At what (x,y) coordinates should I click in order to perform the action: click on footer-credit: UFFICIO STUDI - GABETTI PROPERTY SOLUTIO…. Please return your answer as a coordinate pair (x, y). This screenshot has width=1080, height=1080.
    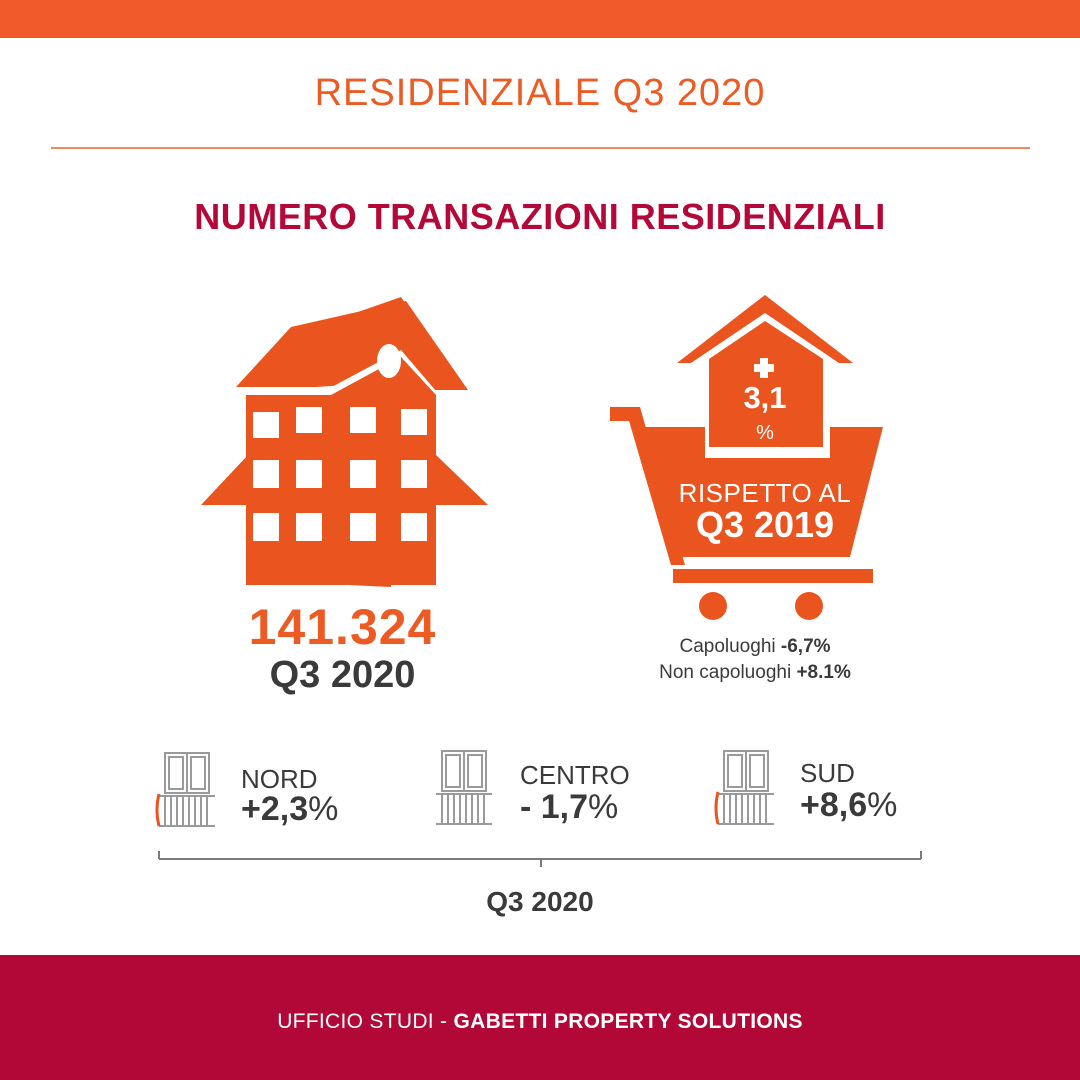
    Looking at the image, I should click on (540, 1022).